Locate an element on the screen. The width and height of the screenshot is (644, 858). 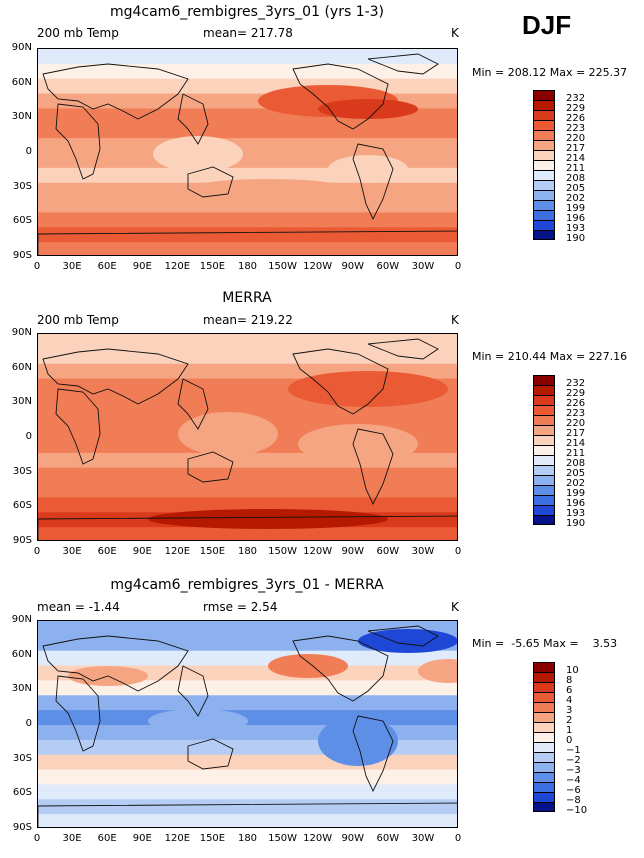
colorbar-label: −1 is located at coordinates (573, 750).